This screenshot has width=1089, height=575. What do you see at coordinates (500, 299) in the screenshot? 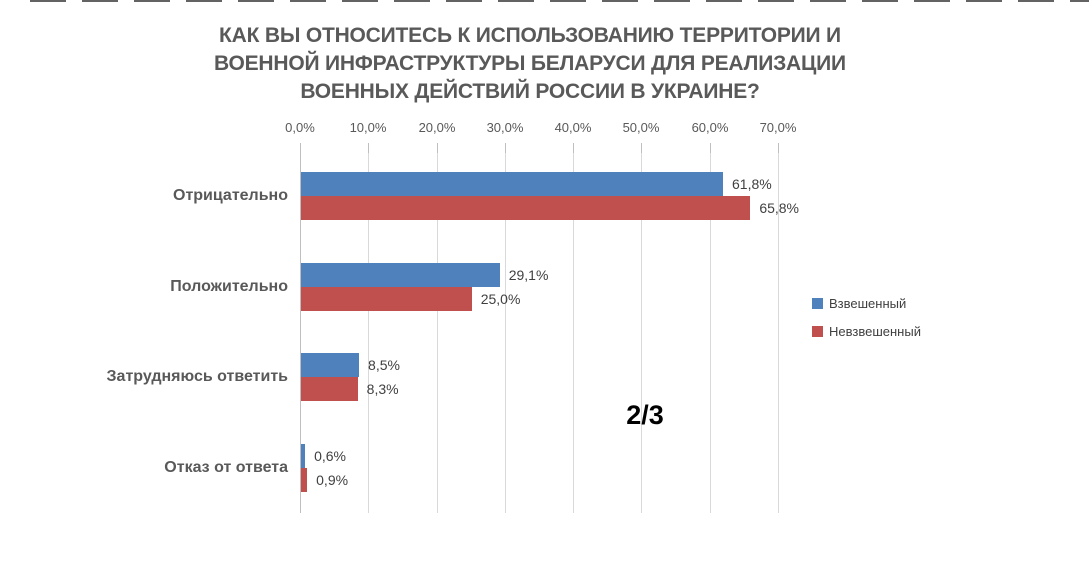
I see `bar-value-label: 25,0%` at bounding box center [500, 299].